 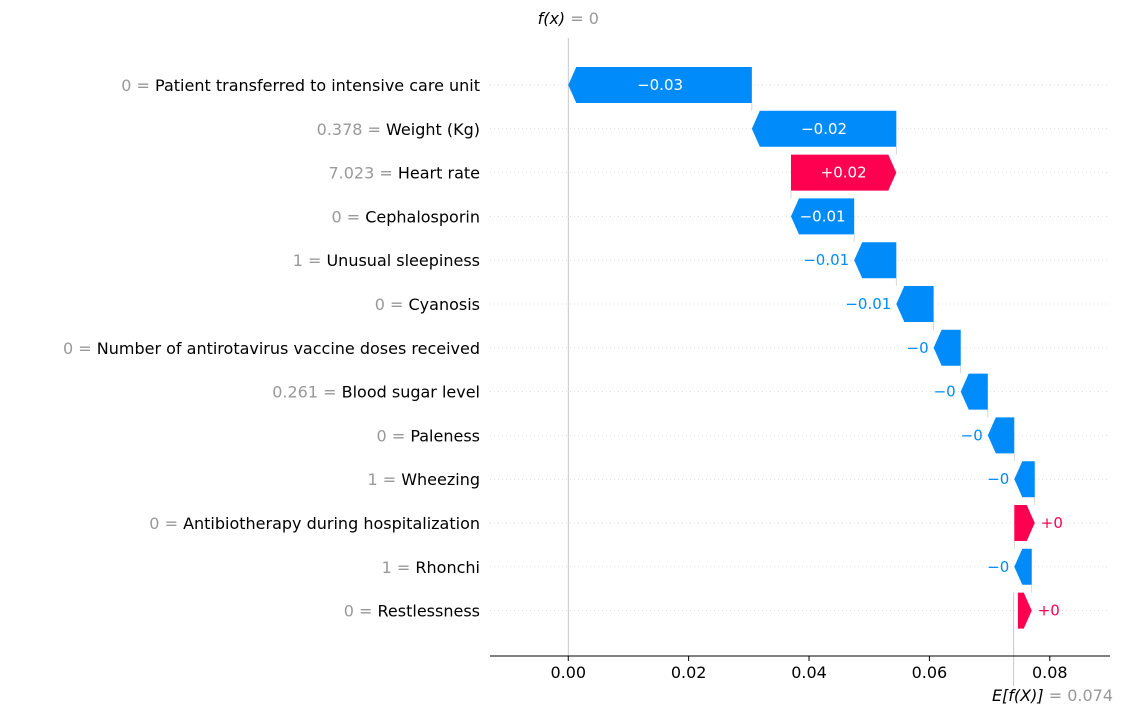 I want to click on feature-label: 0 = Cyanosis, so click(x=427, y=304).